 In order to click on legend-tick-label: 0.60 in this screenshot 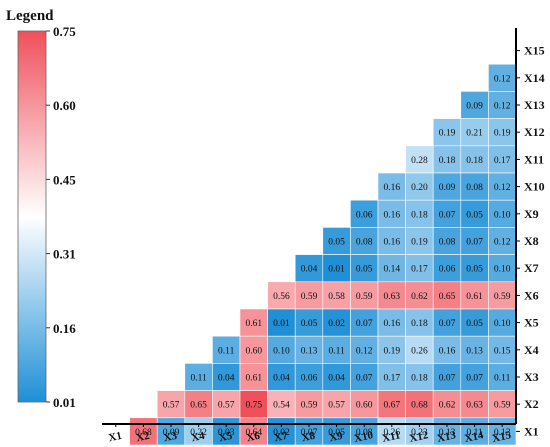, I will do `click(64, 105)`.